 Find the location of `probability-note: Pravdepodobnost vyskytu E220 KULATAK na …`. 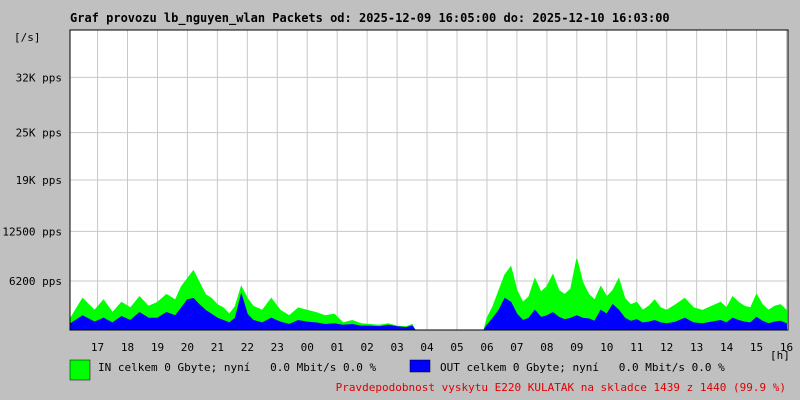

probability-note: Pravdepodobnost vyskytu E220 KULATAK na … is located at coordinates (561, 387).